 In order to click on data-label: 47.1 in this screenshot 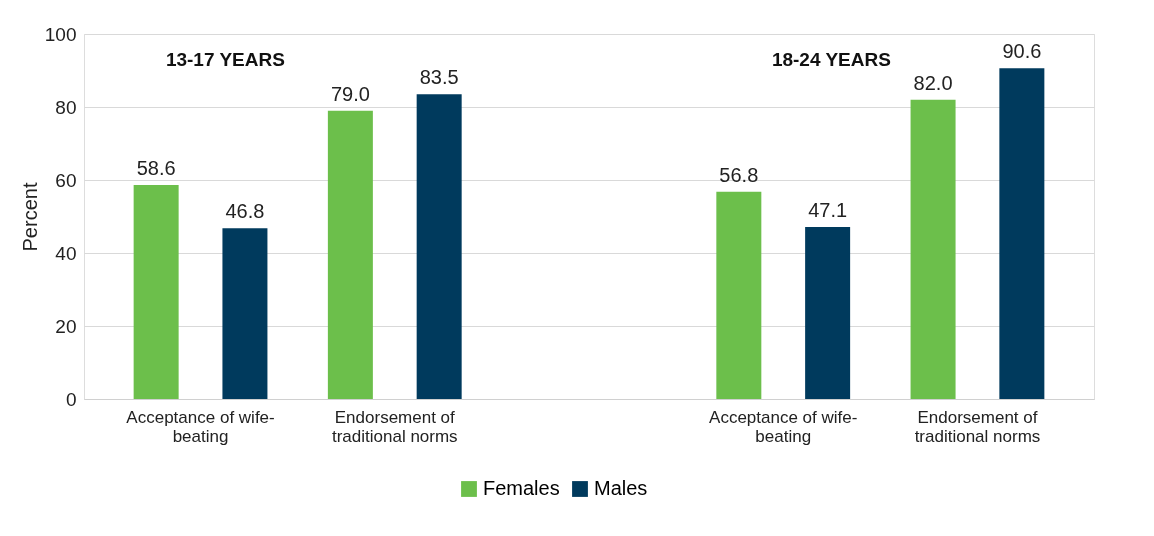, I will do `click(828, 210)`.